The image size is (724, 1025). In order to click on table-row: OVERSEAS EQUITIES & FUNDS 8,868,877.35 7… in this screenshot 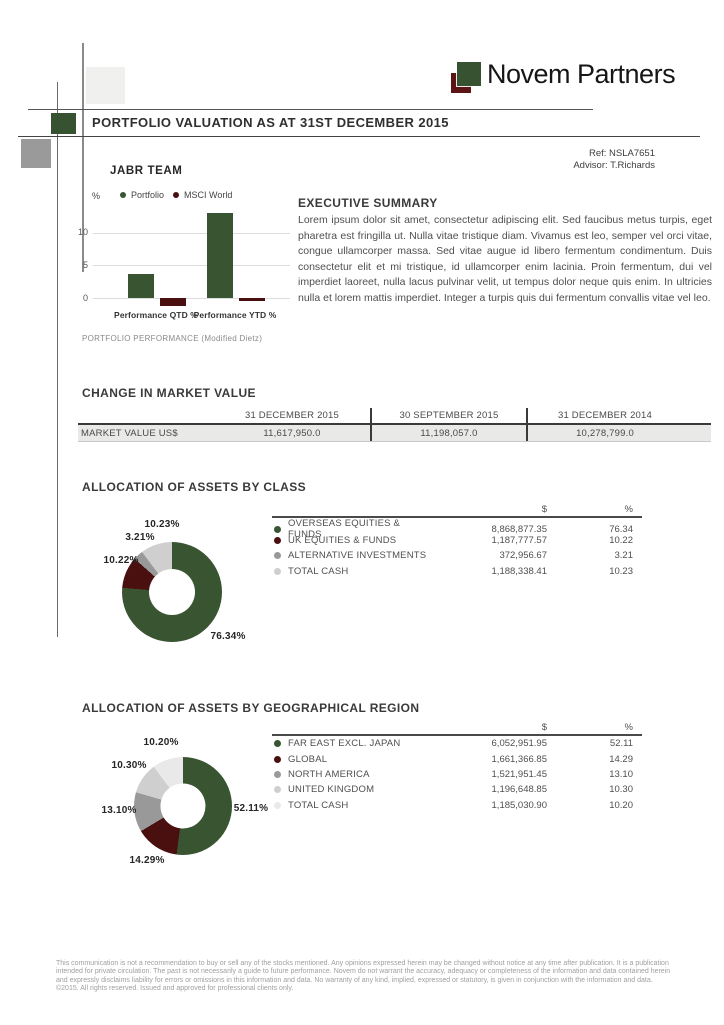, I will do `click(457, 529)`.